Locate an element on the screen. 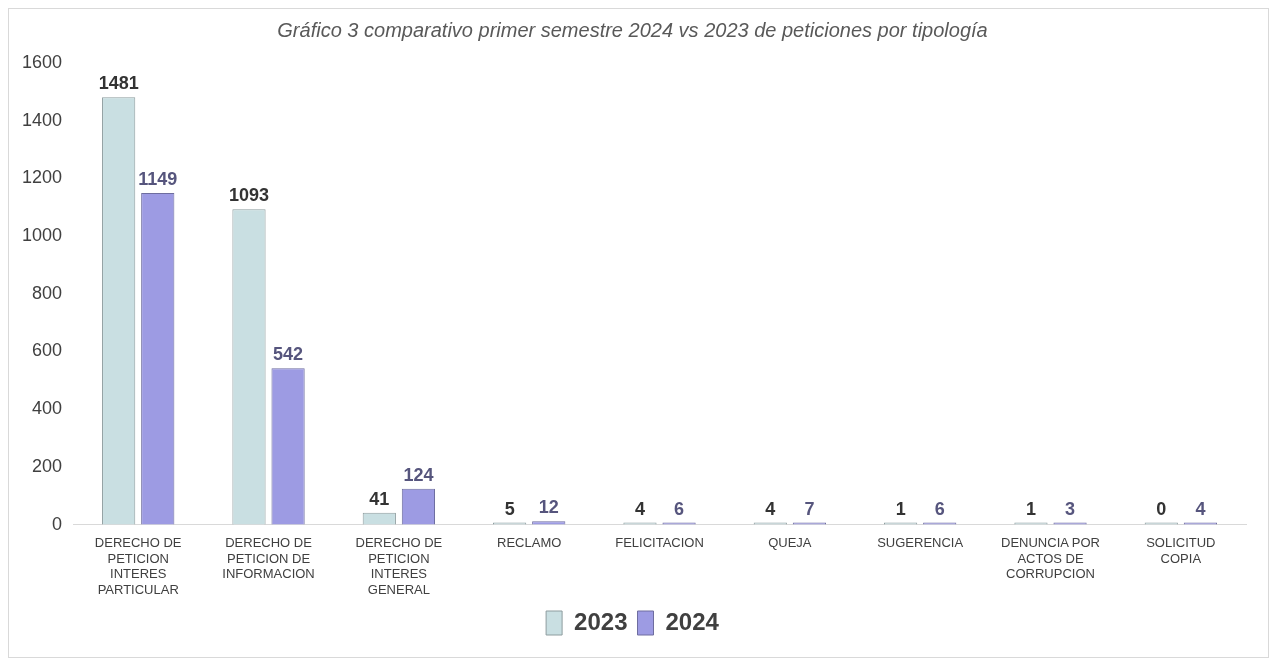  data-label: 0 is located at coordinates (1161, 508).